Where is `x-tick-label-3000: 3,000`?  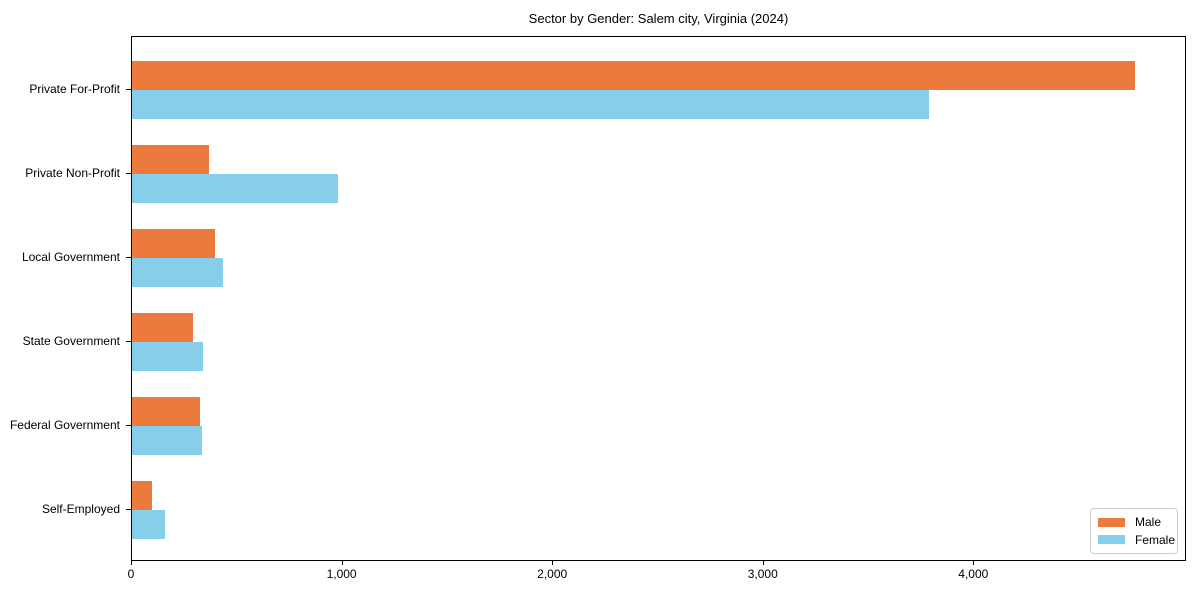 x-tick-label-3000: 3,000 is located at coordinates (762, 574).